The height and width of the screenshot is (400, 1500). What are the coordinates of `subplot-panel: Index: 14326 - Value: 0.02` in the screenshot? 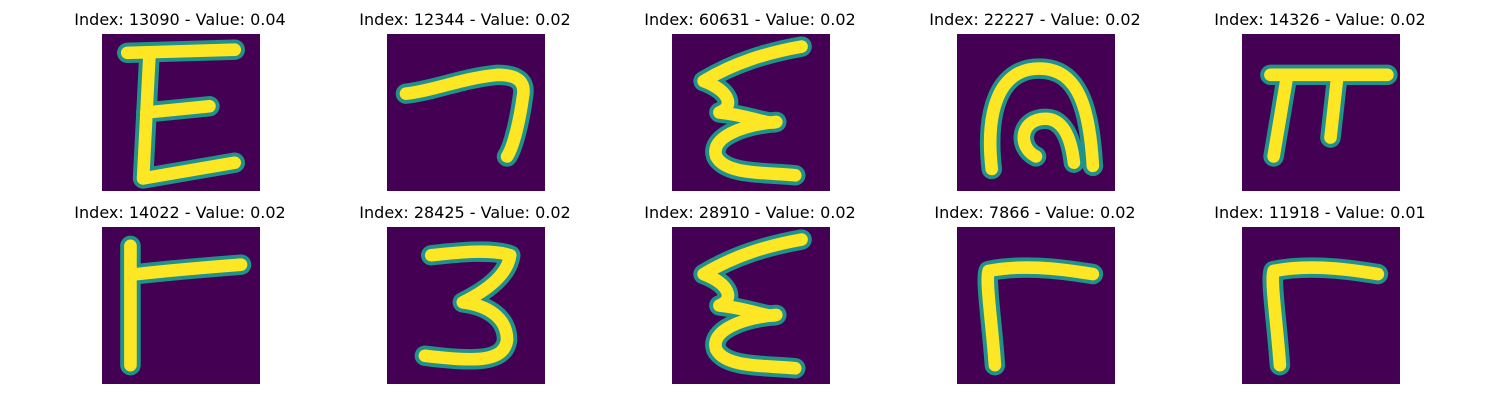 It's located at (1320, 100).